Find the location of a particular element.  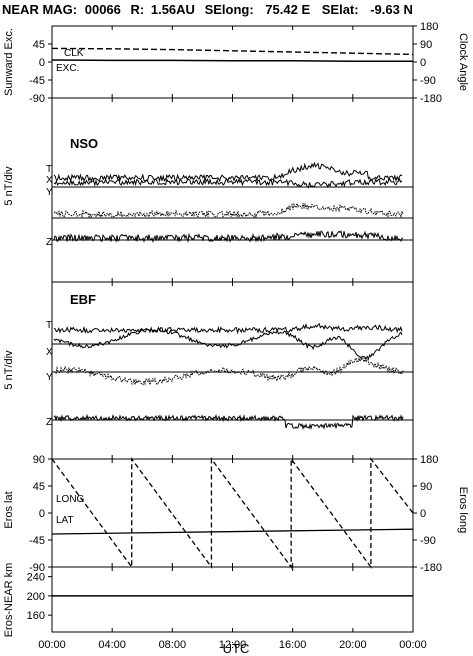

eros-ytick-label-right: -90 is located at coordinates (428, 541).